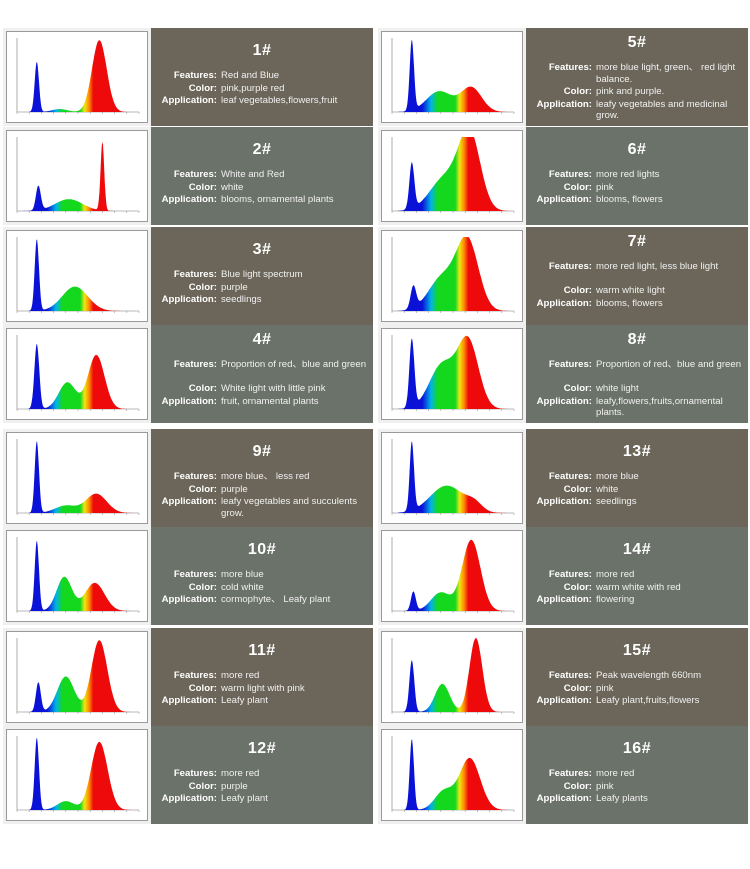 This screenshot has height=869, width=750. What do you see at coordinates (277, 199) in the screenshot?
I see `application-value: blooms, ornamental plants` at bounding box center [277, 199].